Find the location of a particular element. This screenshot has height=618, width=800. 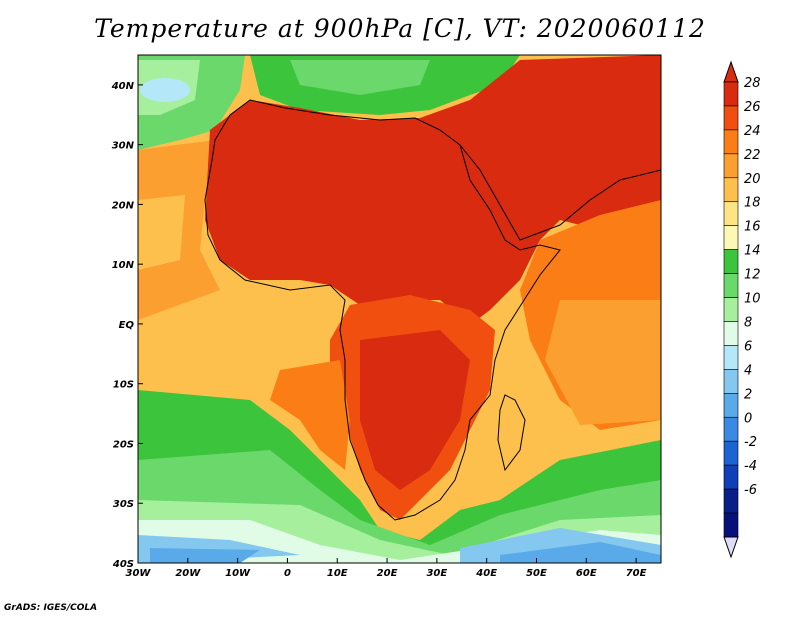

x-tick-label: 30W is located at coordinates (139, 573).